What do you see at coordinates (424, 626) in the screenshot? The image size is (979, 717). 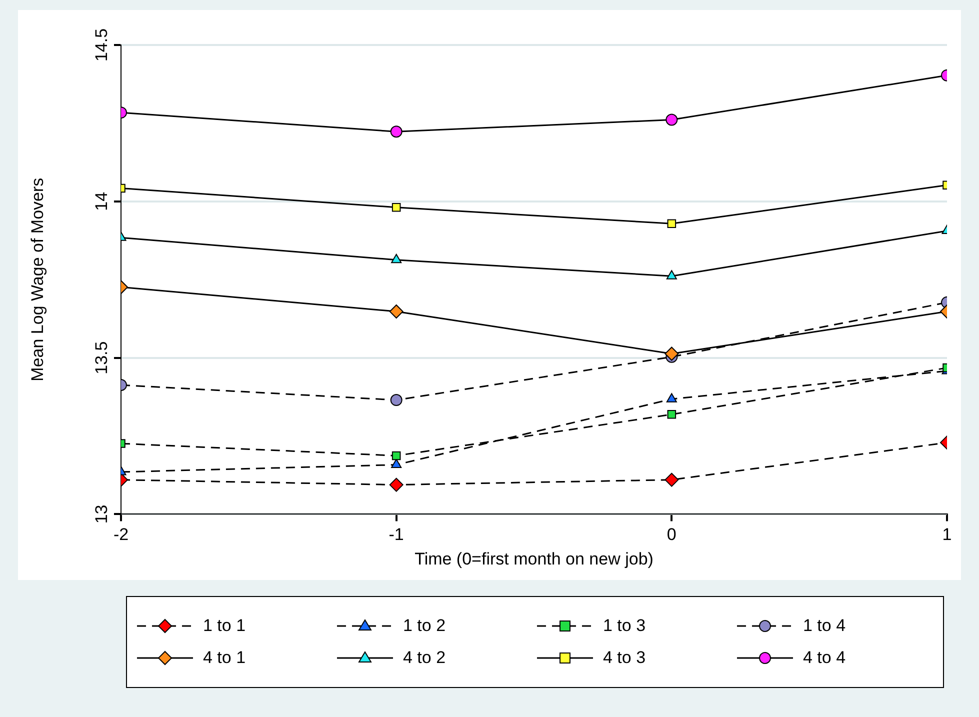 I see `legend-label: 1 to 2` at bounding box center [424, 626].